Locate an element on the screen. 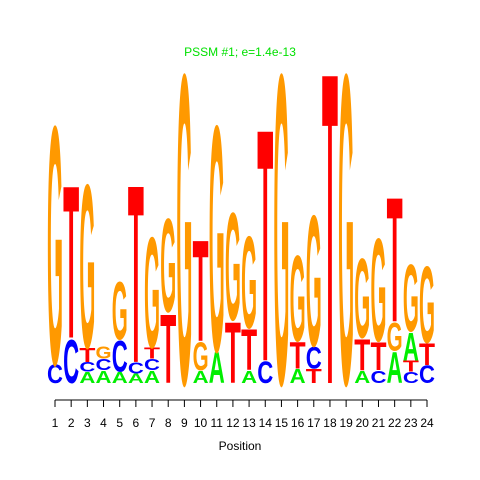 The width and height of the screenshot is (480, 480). x-tick-label: 21 is located at coordinates (379, 423).